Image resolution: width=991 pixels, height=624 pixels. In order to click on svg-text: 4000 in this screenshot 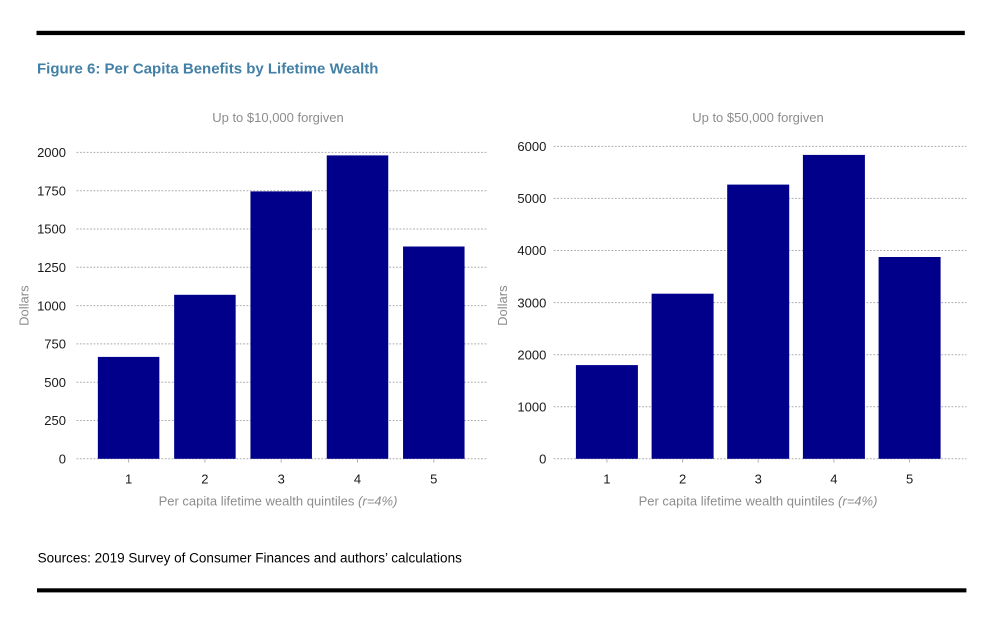, I will do `click(531, 250)`.